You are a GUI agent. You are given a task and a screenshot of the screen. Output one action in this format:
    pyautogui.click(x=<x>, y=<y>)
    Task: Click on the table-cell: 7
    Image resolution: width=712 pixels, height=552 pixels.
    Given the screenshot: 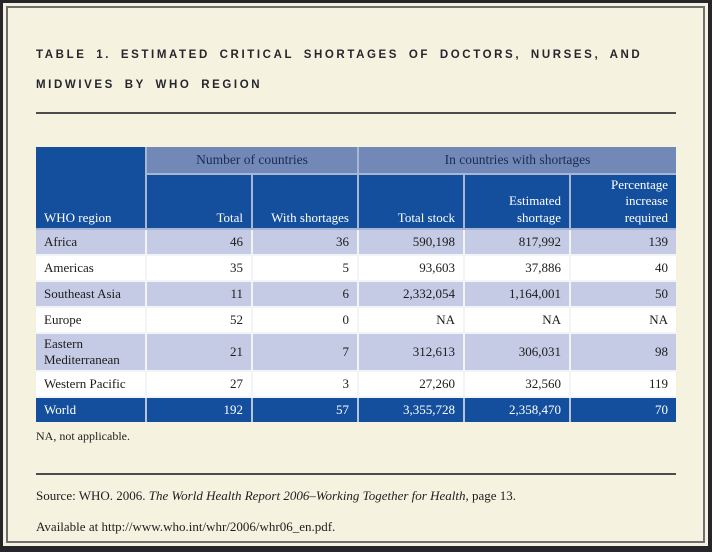 What is the action you would take?
    pyautogui.click(x=305, y=352)
    